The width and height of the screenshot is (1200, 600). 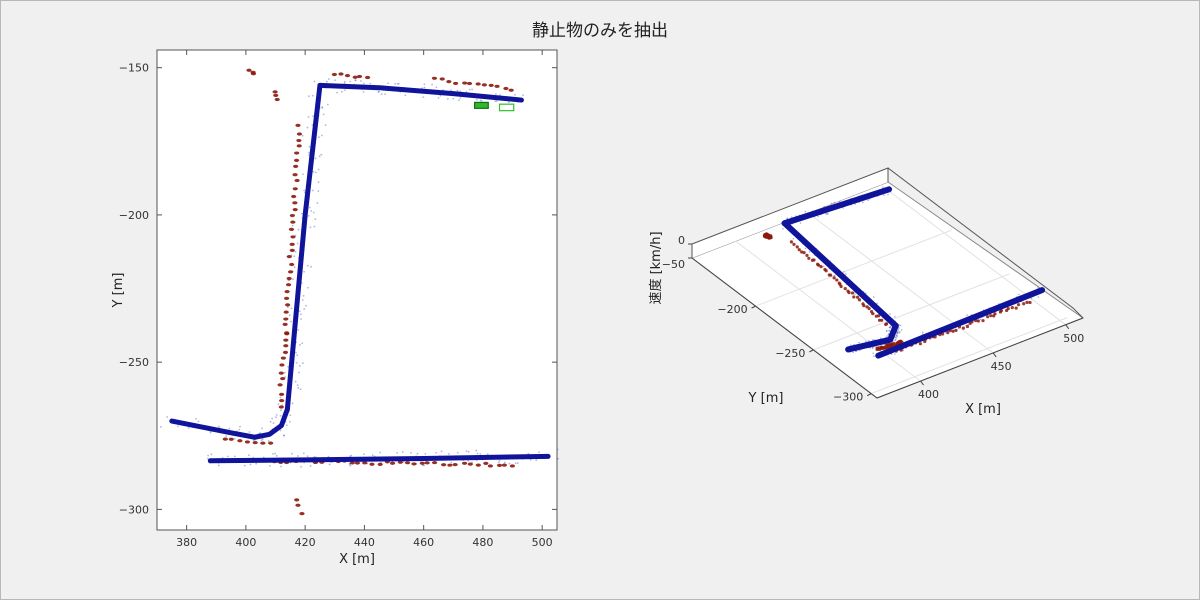 I want to click on y-tick-label: −250, so click(x=134, y=362).